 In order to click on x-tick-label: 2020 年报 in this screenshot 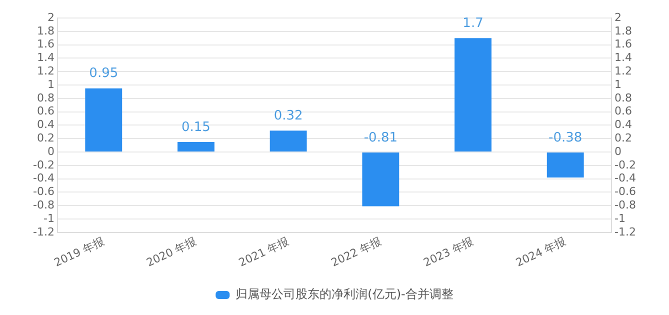, I will do `click(171, 252)`.